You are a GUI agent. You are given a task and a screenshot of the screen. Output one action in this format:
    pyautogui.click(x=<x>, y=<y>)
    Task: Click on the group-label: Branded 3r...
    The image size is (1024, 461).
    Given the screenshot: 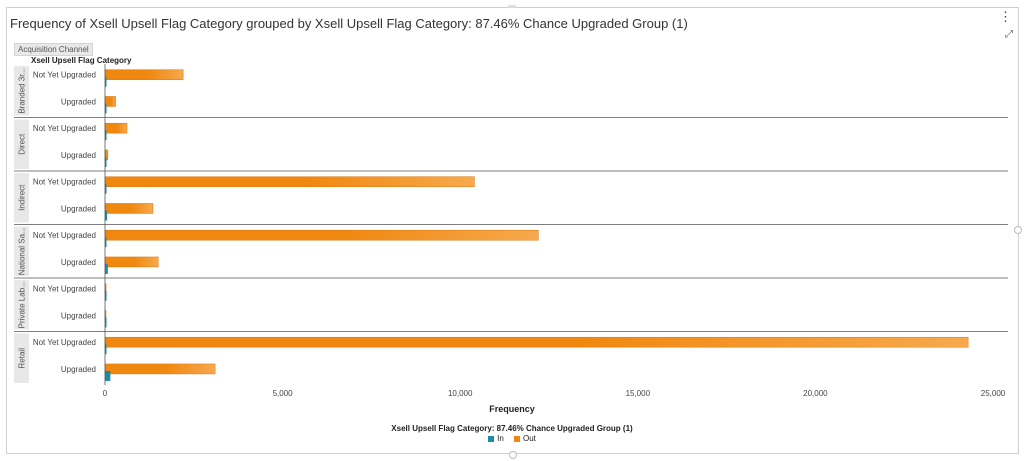 What is the action you would take?
    pyautogui.click(x=22, y=91)
    